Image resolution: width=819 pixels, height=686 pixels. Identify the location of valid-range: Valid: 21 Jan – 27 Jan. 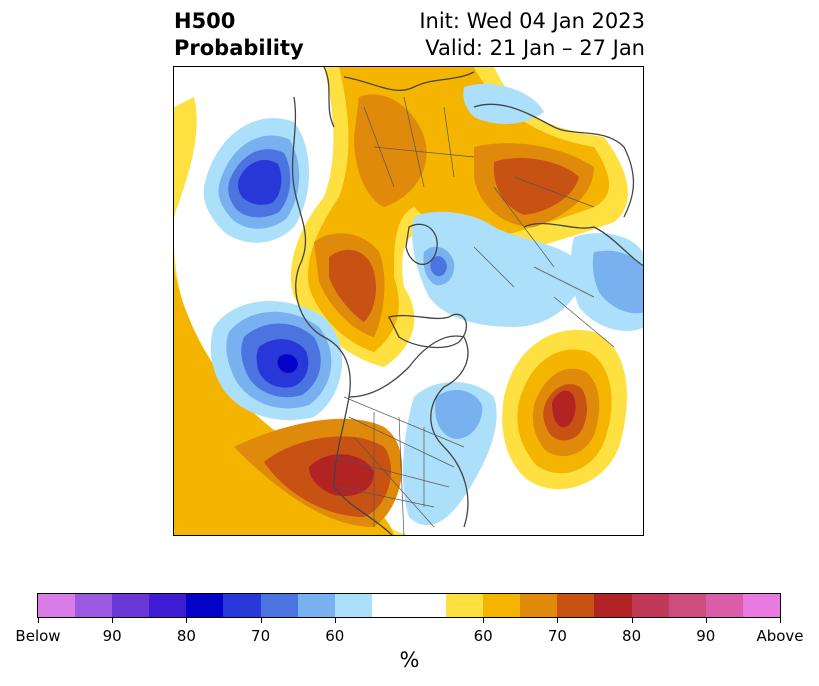
(535, 48).